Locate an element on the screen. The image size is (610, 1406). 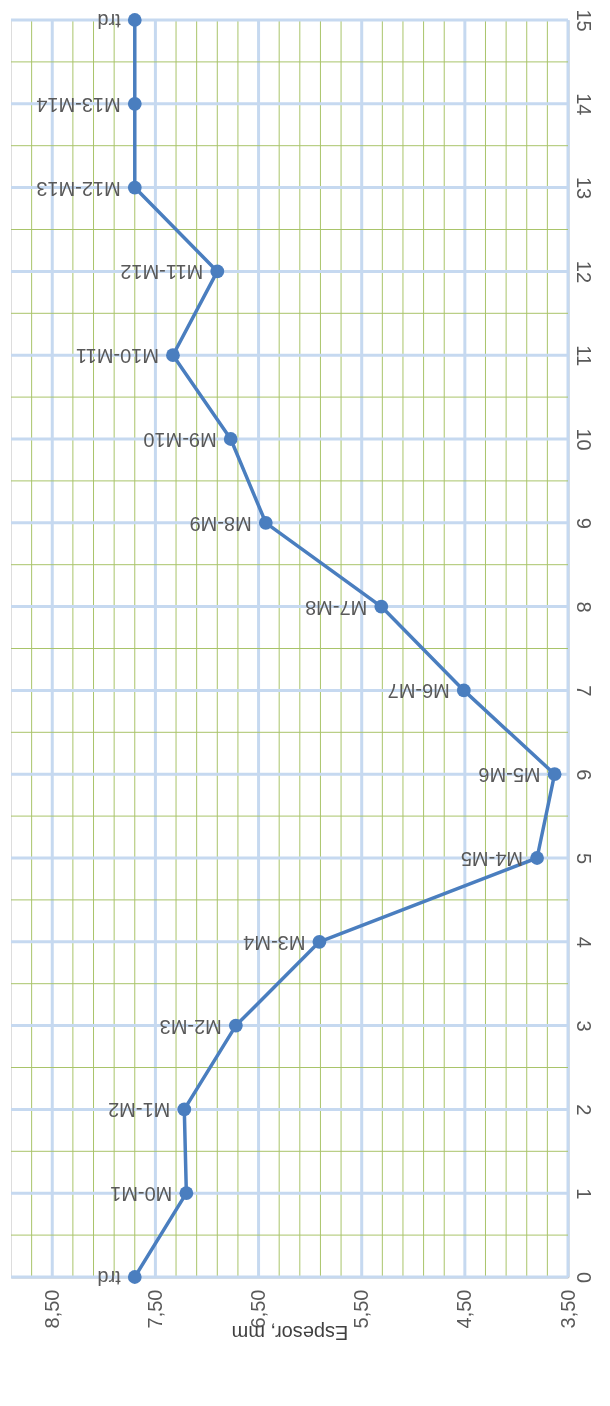
x-tick-label: 7,50 is located at coordinates (154, 1309).